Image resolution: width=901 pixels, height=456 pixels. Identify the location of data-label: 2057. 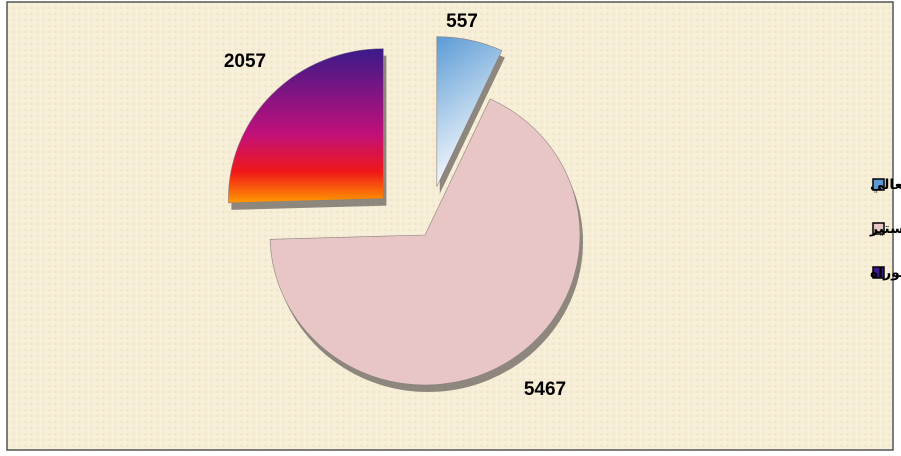
(245, 61).